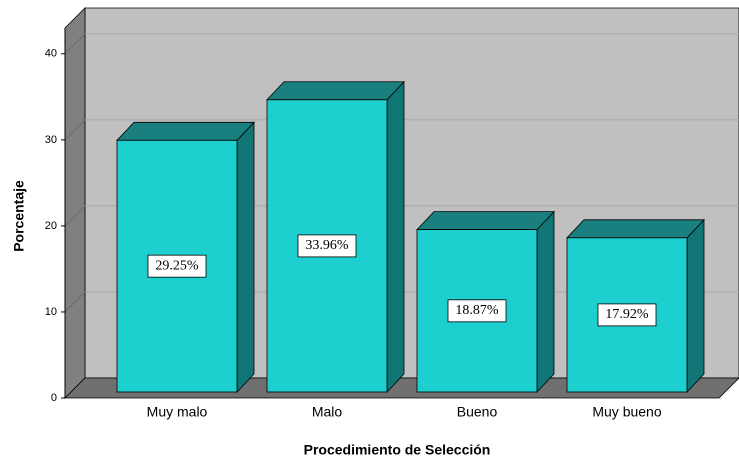 The image size is (739, 460). What do you see at coordinates (51, 140) in the screenshot?
I see `y-tick-label: 30` at bounding box center [51, 140].